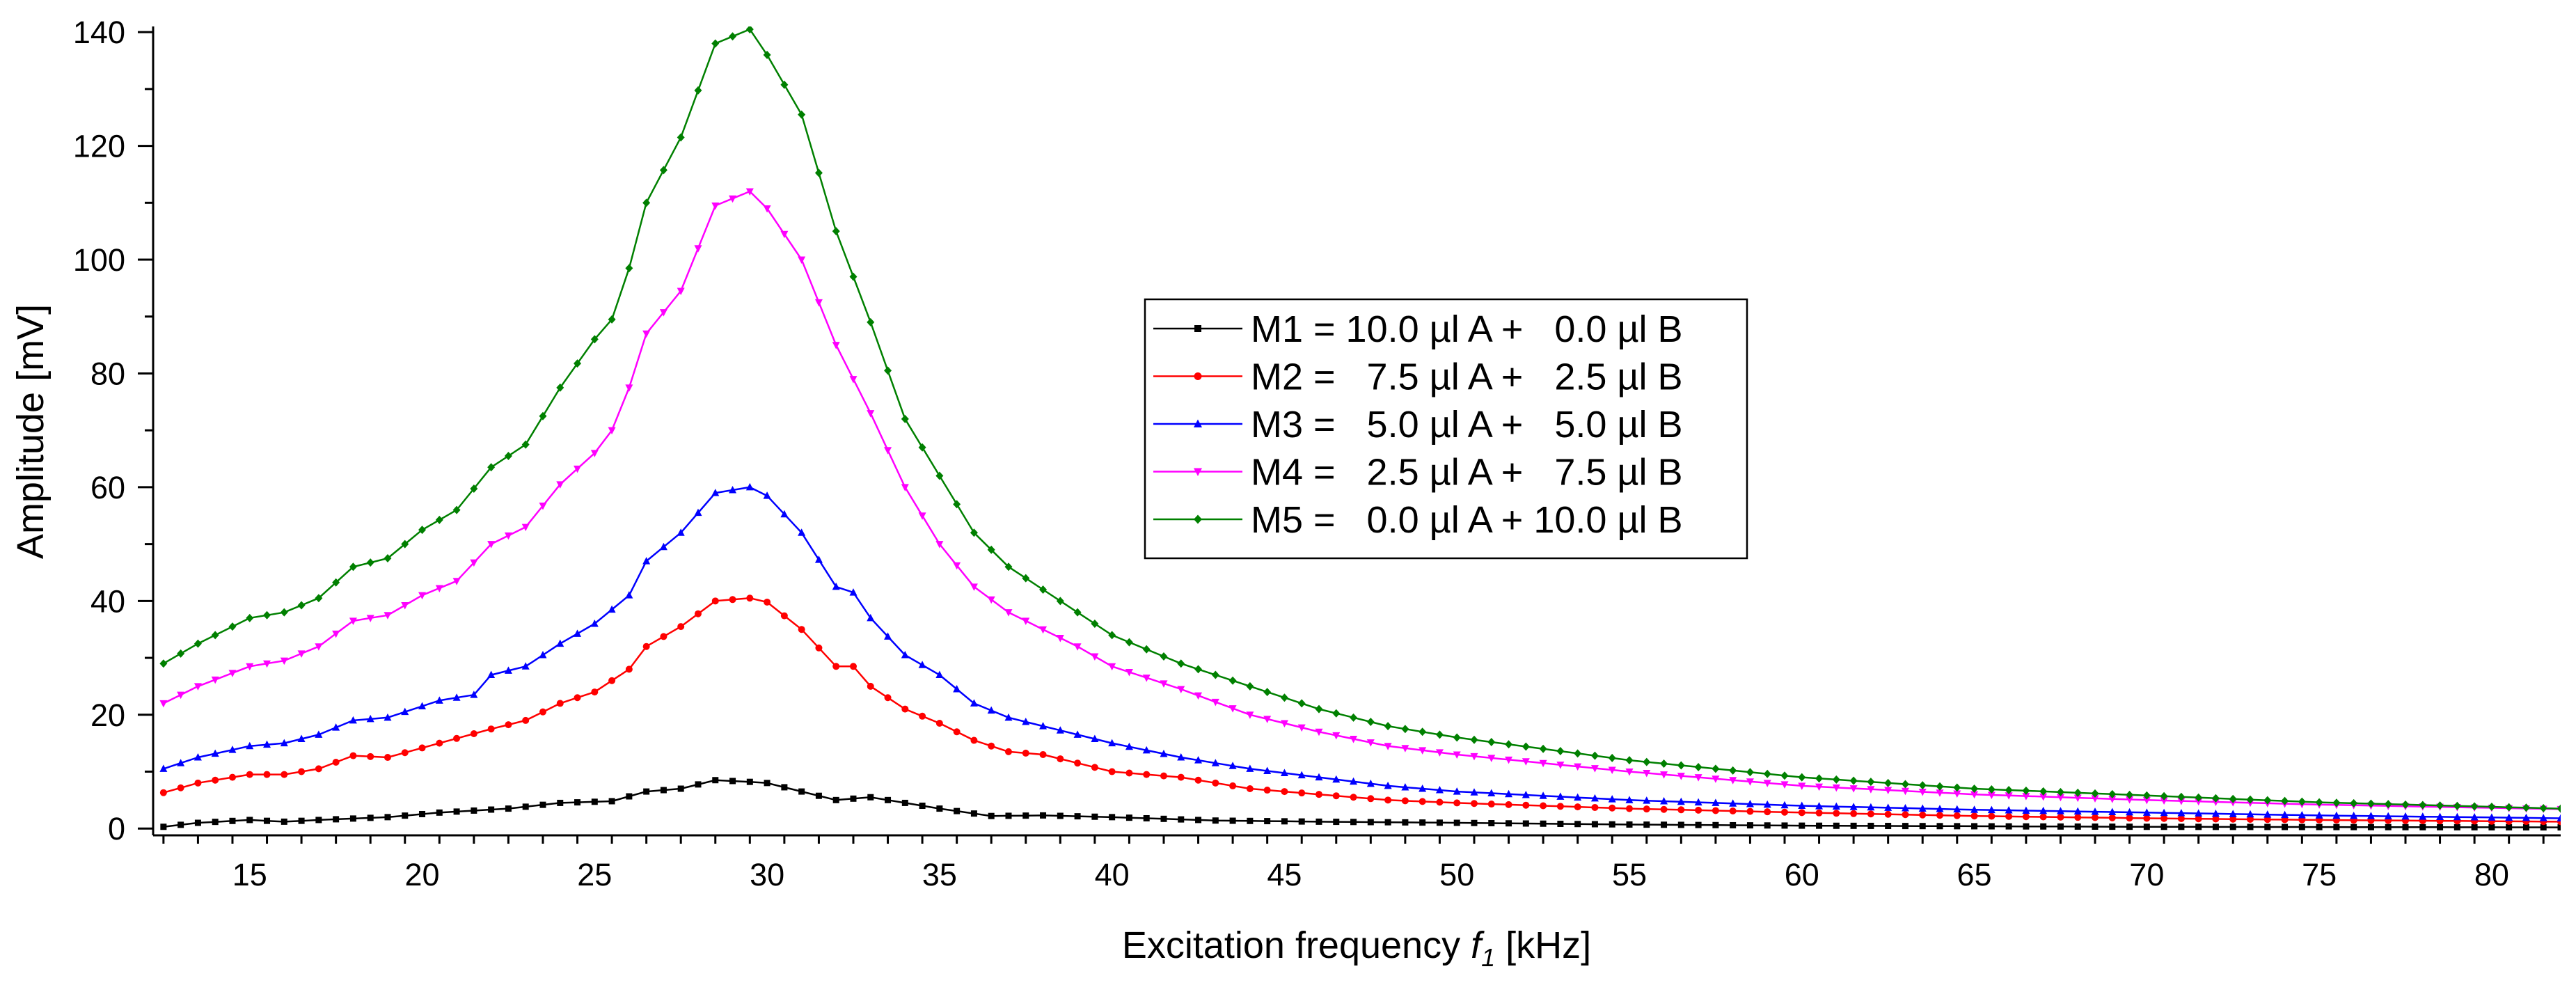 This screenshot has width=2576, height=985. What do you see at coordinates (1467, 473) in the screenshot?
I see `legend-label: M4 = 2.5 µl A + 7.5 µl B` at bounding box center [1467, 473].